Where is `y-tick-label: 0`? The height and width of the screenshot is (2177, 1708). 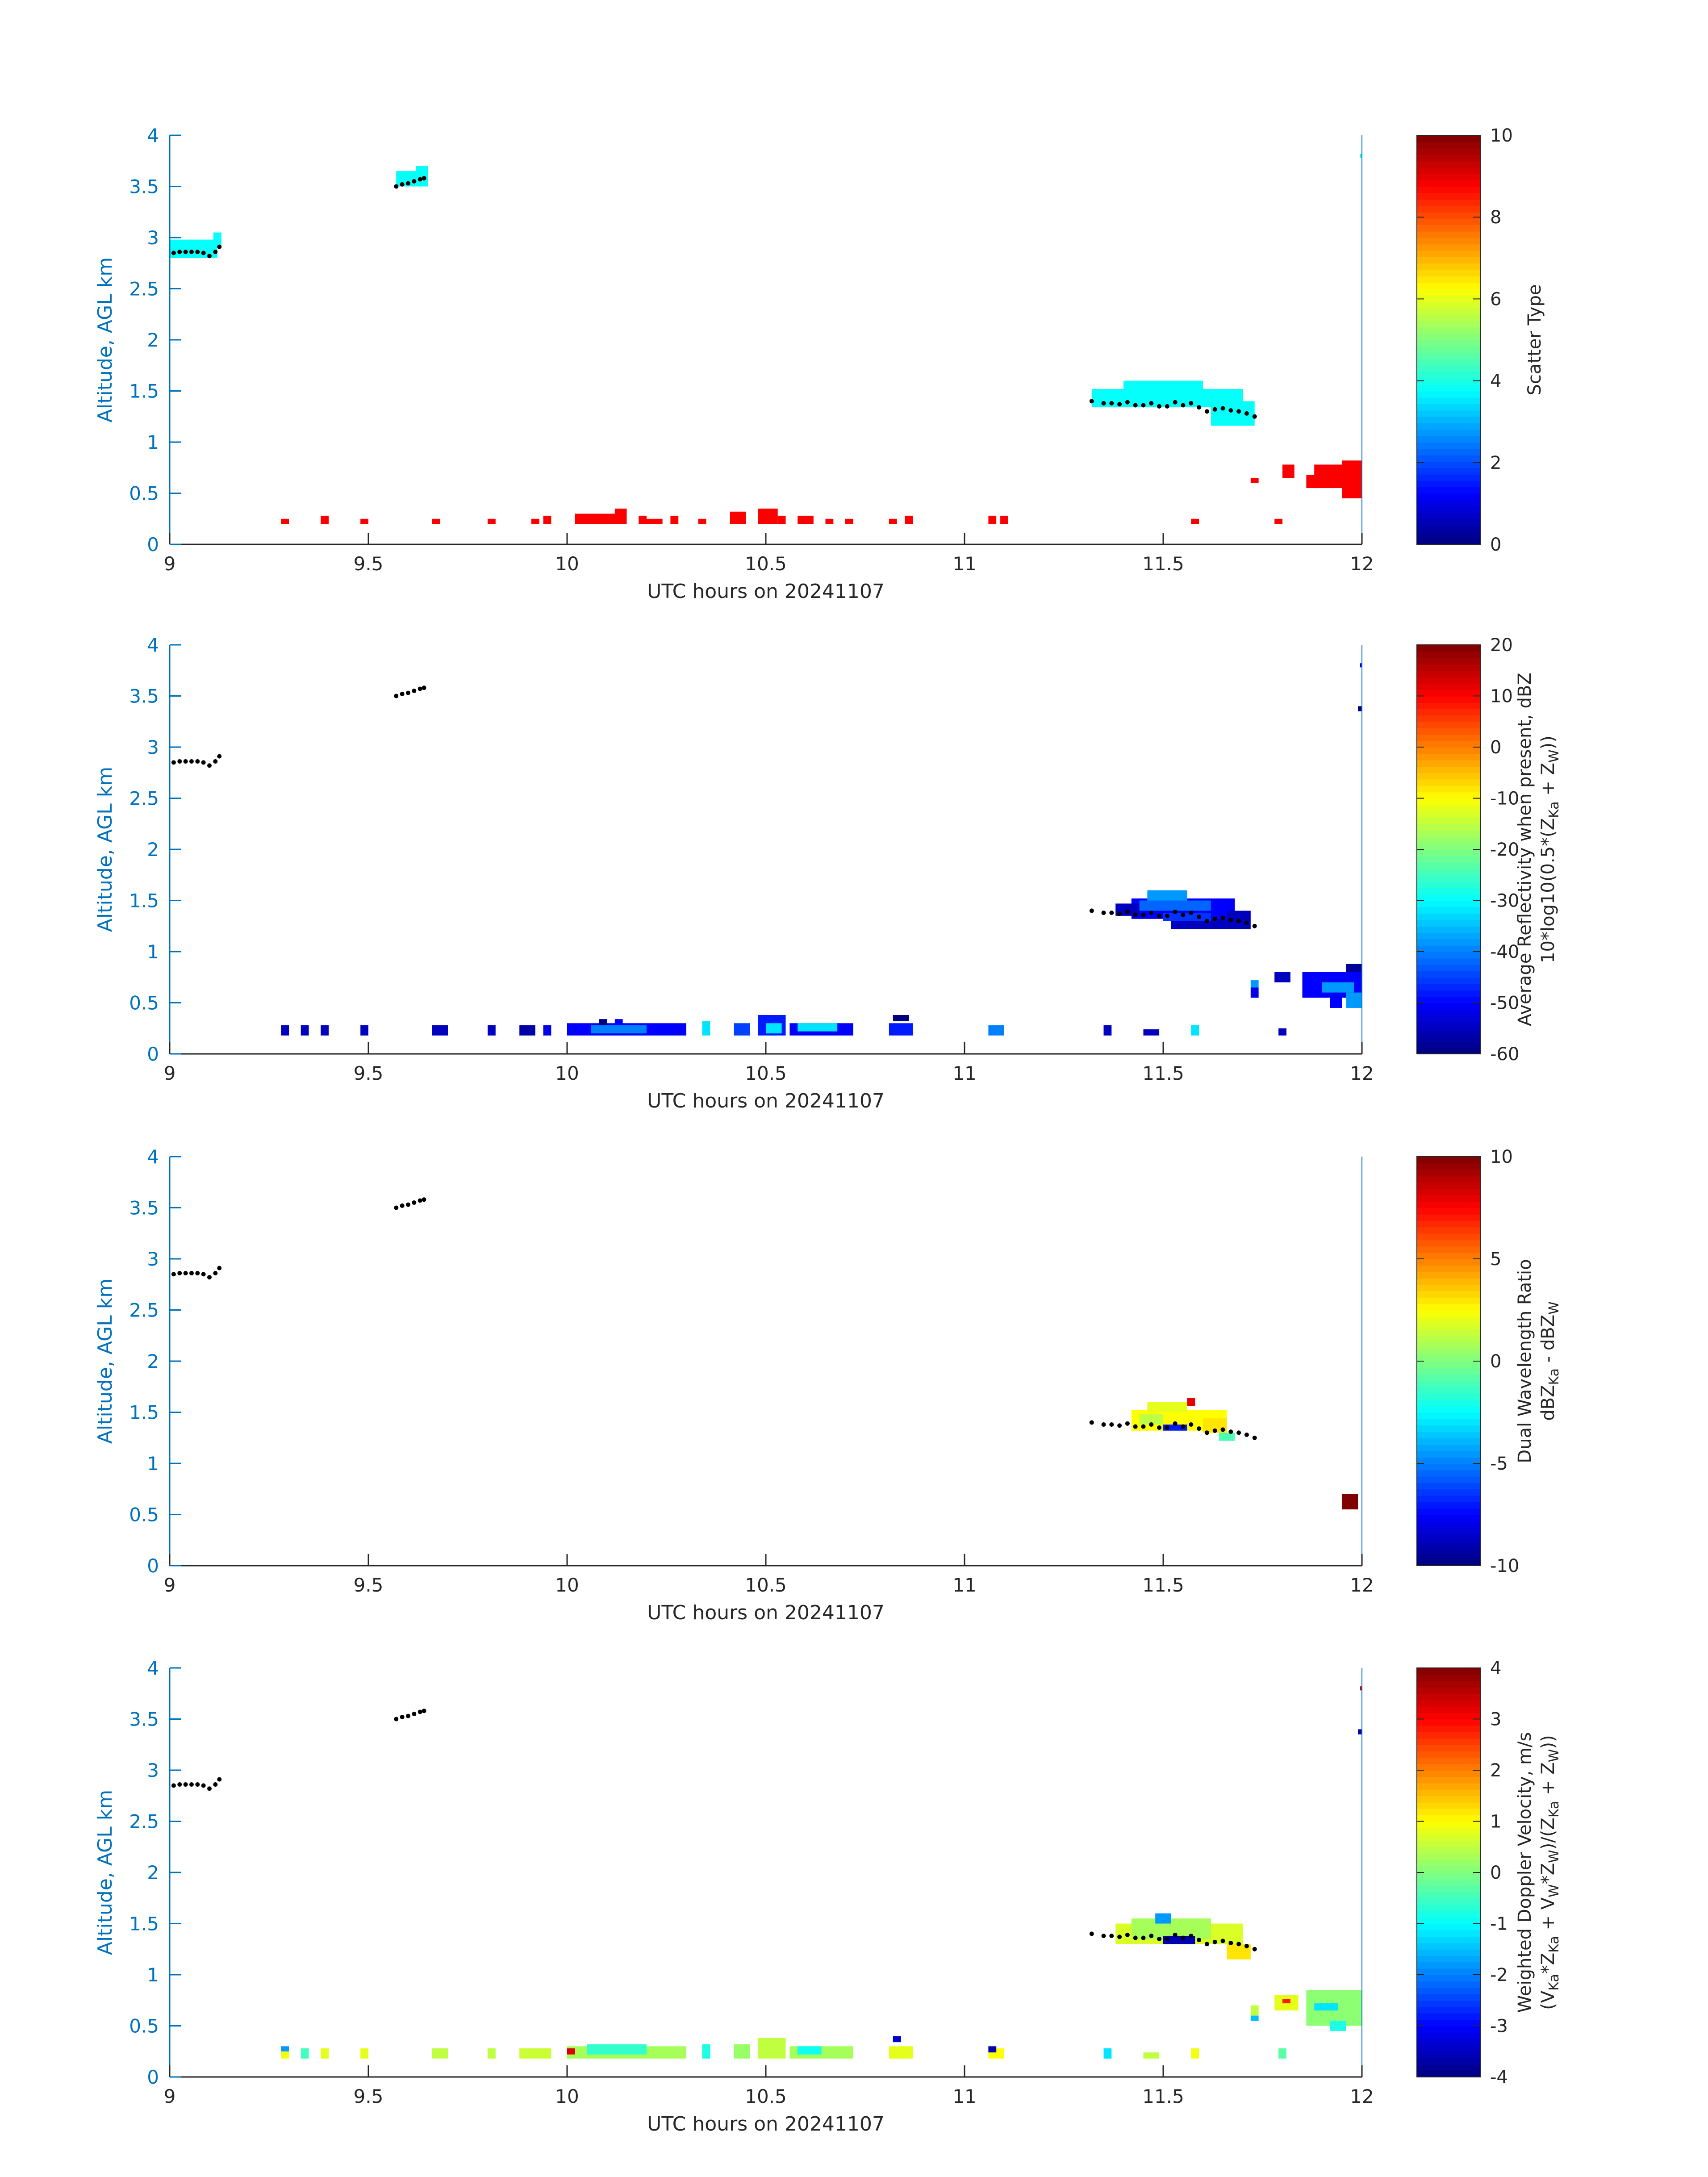 y-tick-label: 0 is located at coordinates (153, 2077).